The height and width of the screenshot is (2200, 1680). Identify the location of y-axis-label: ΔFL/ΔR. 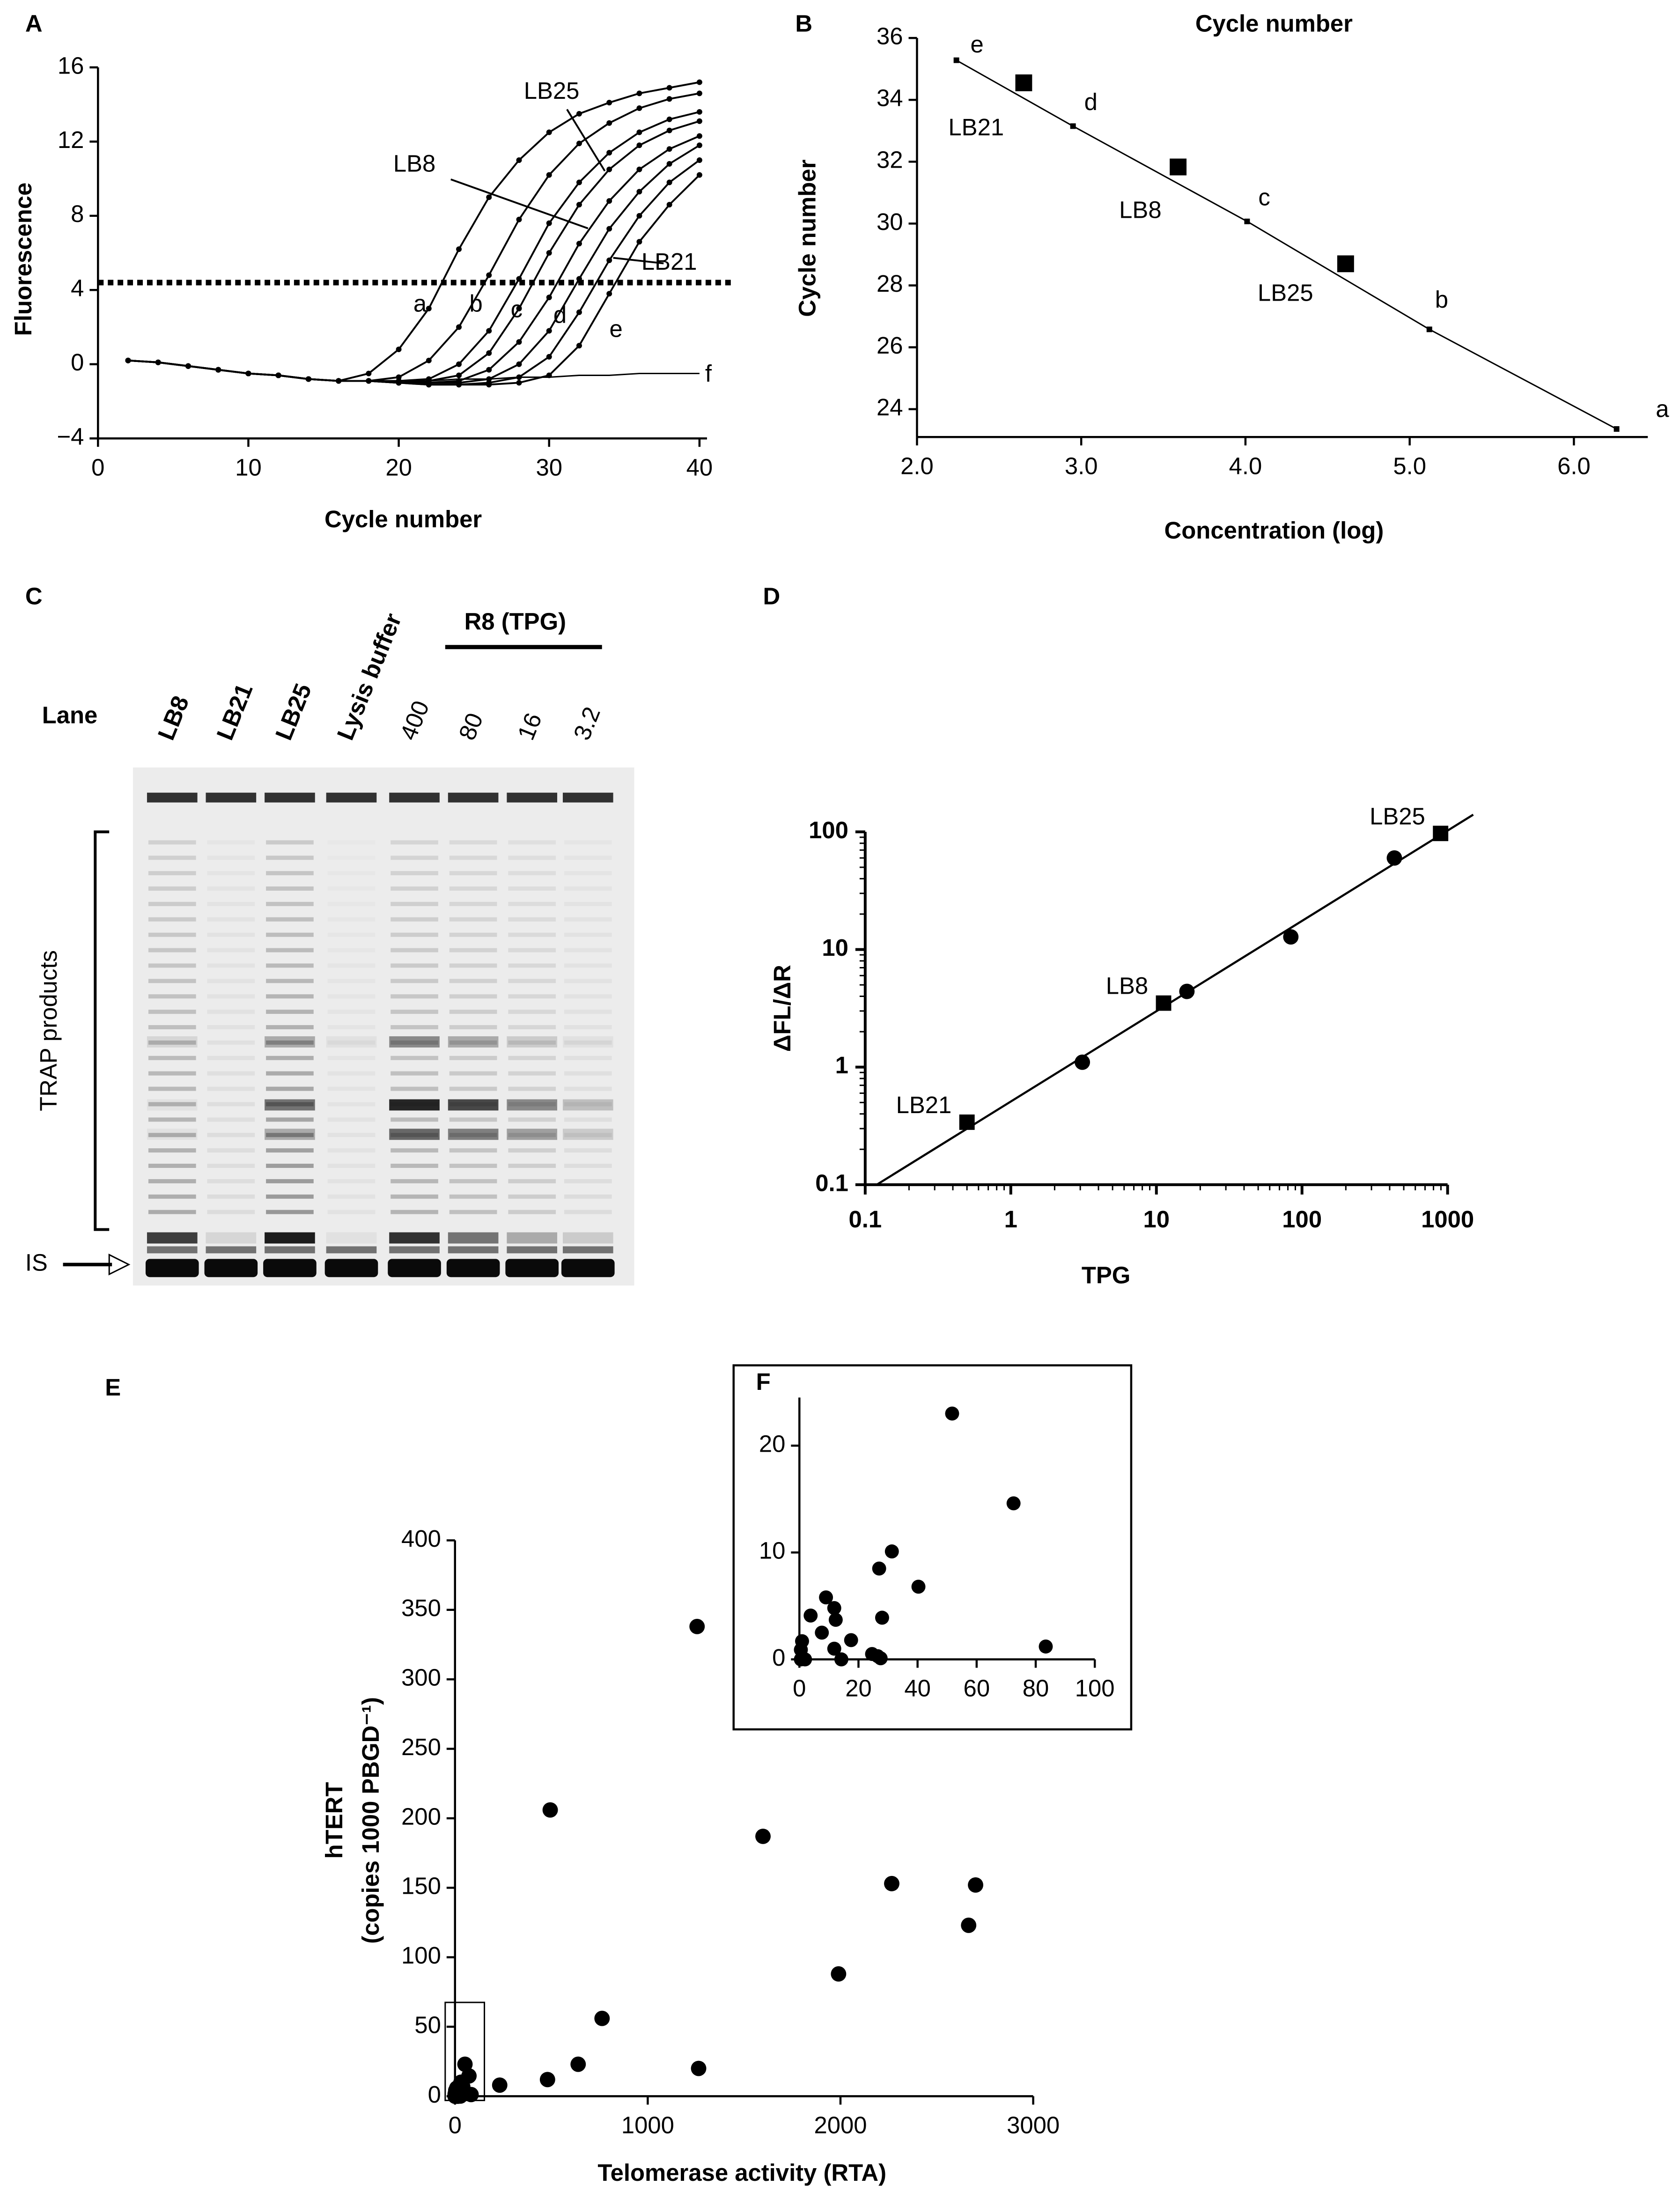
(782, 1008).